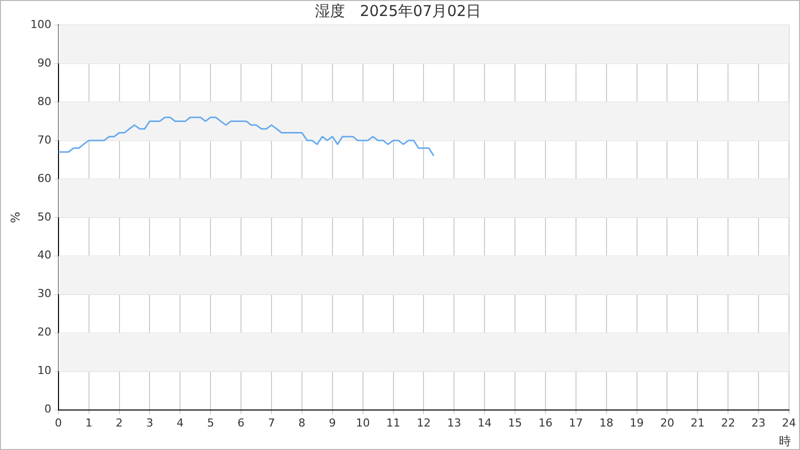 This screenshot has width=800, height=450. Describe the element at coordinates (606, 423) in the screenshot. I see `x-tick-label: 18` at that location.